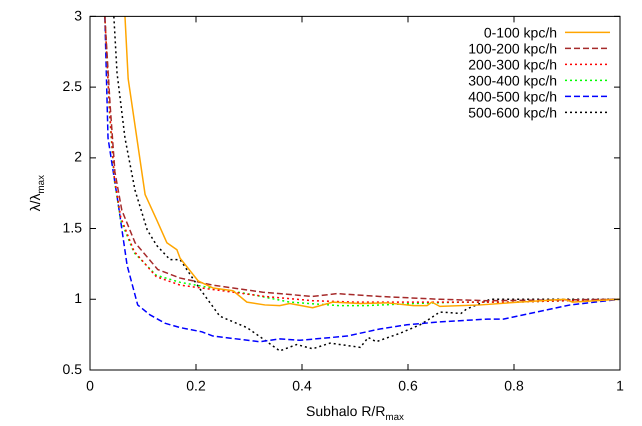  What do you see at coordinates (78, 156) in the screenshot?
I see `y-tick-label: 2` at bounding box center [78, 156].